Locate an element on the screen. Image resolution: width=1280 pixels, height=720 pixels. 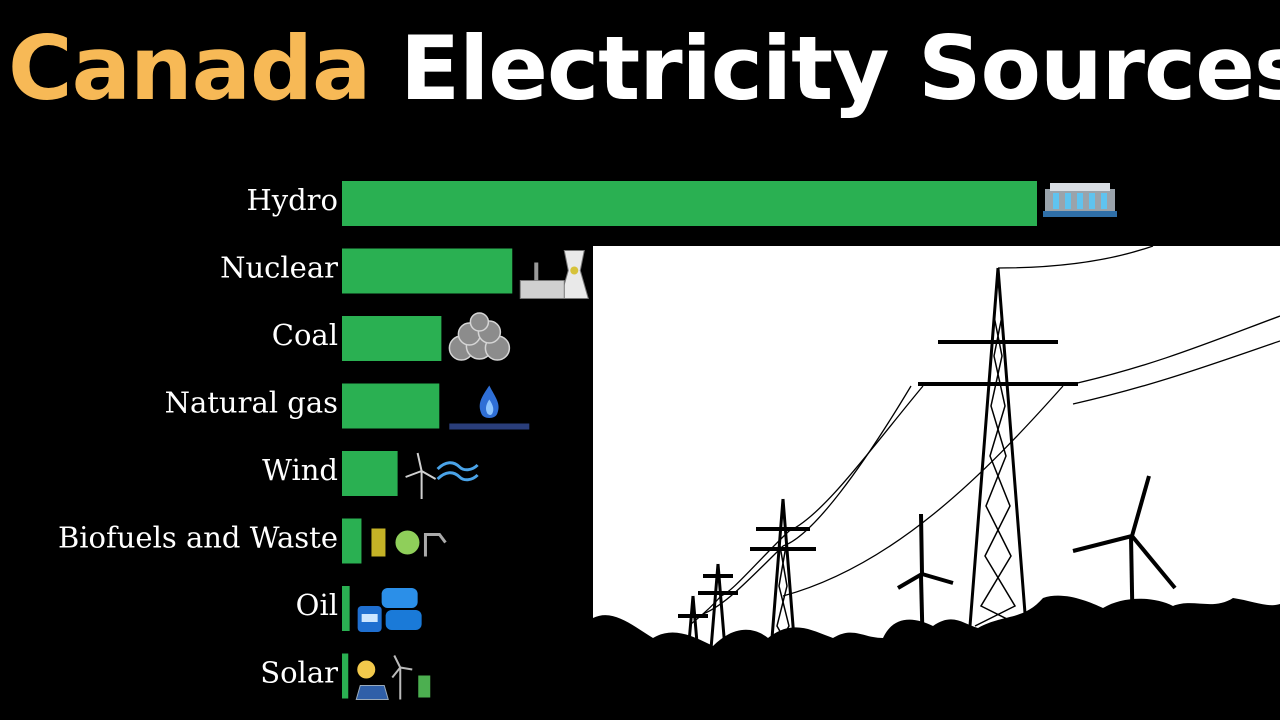
bar-coal is located at coordinates (392, 338).